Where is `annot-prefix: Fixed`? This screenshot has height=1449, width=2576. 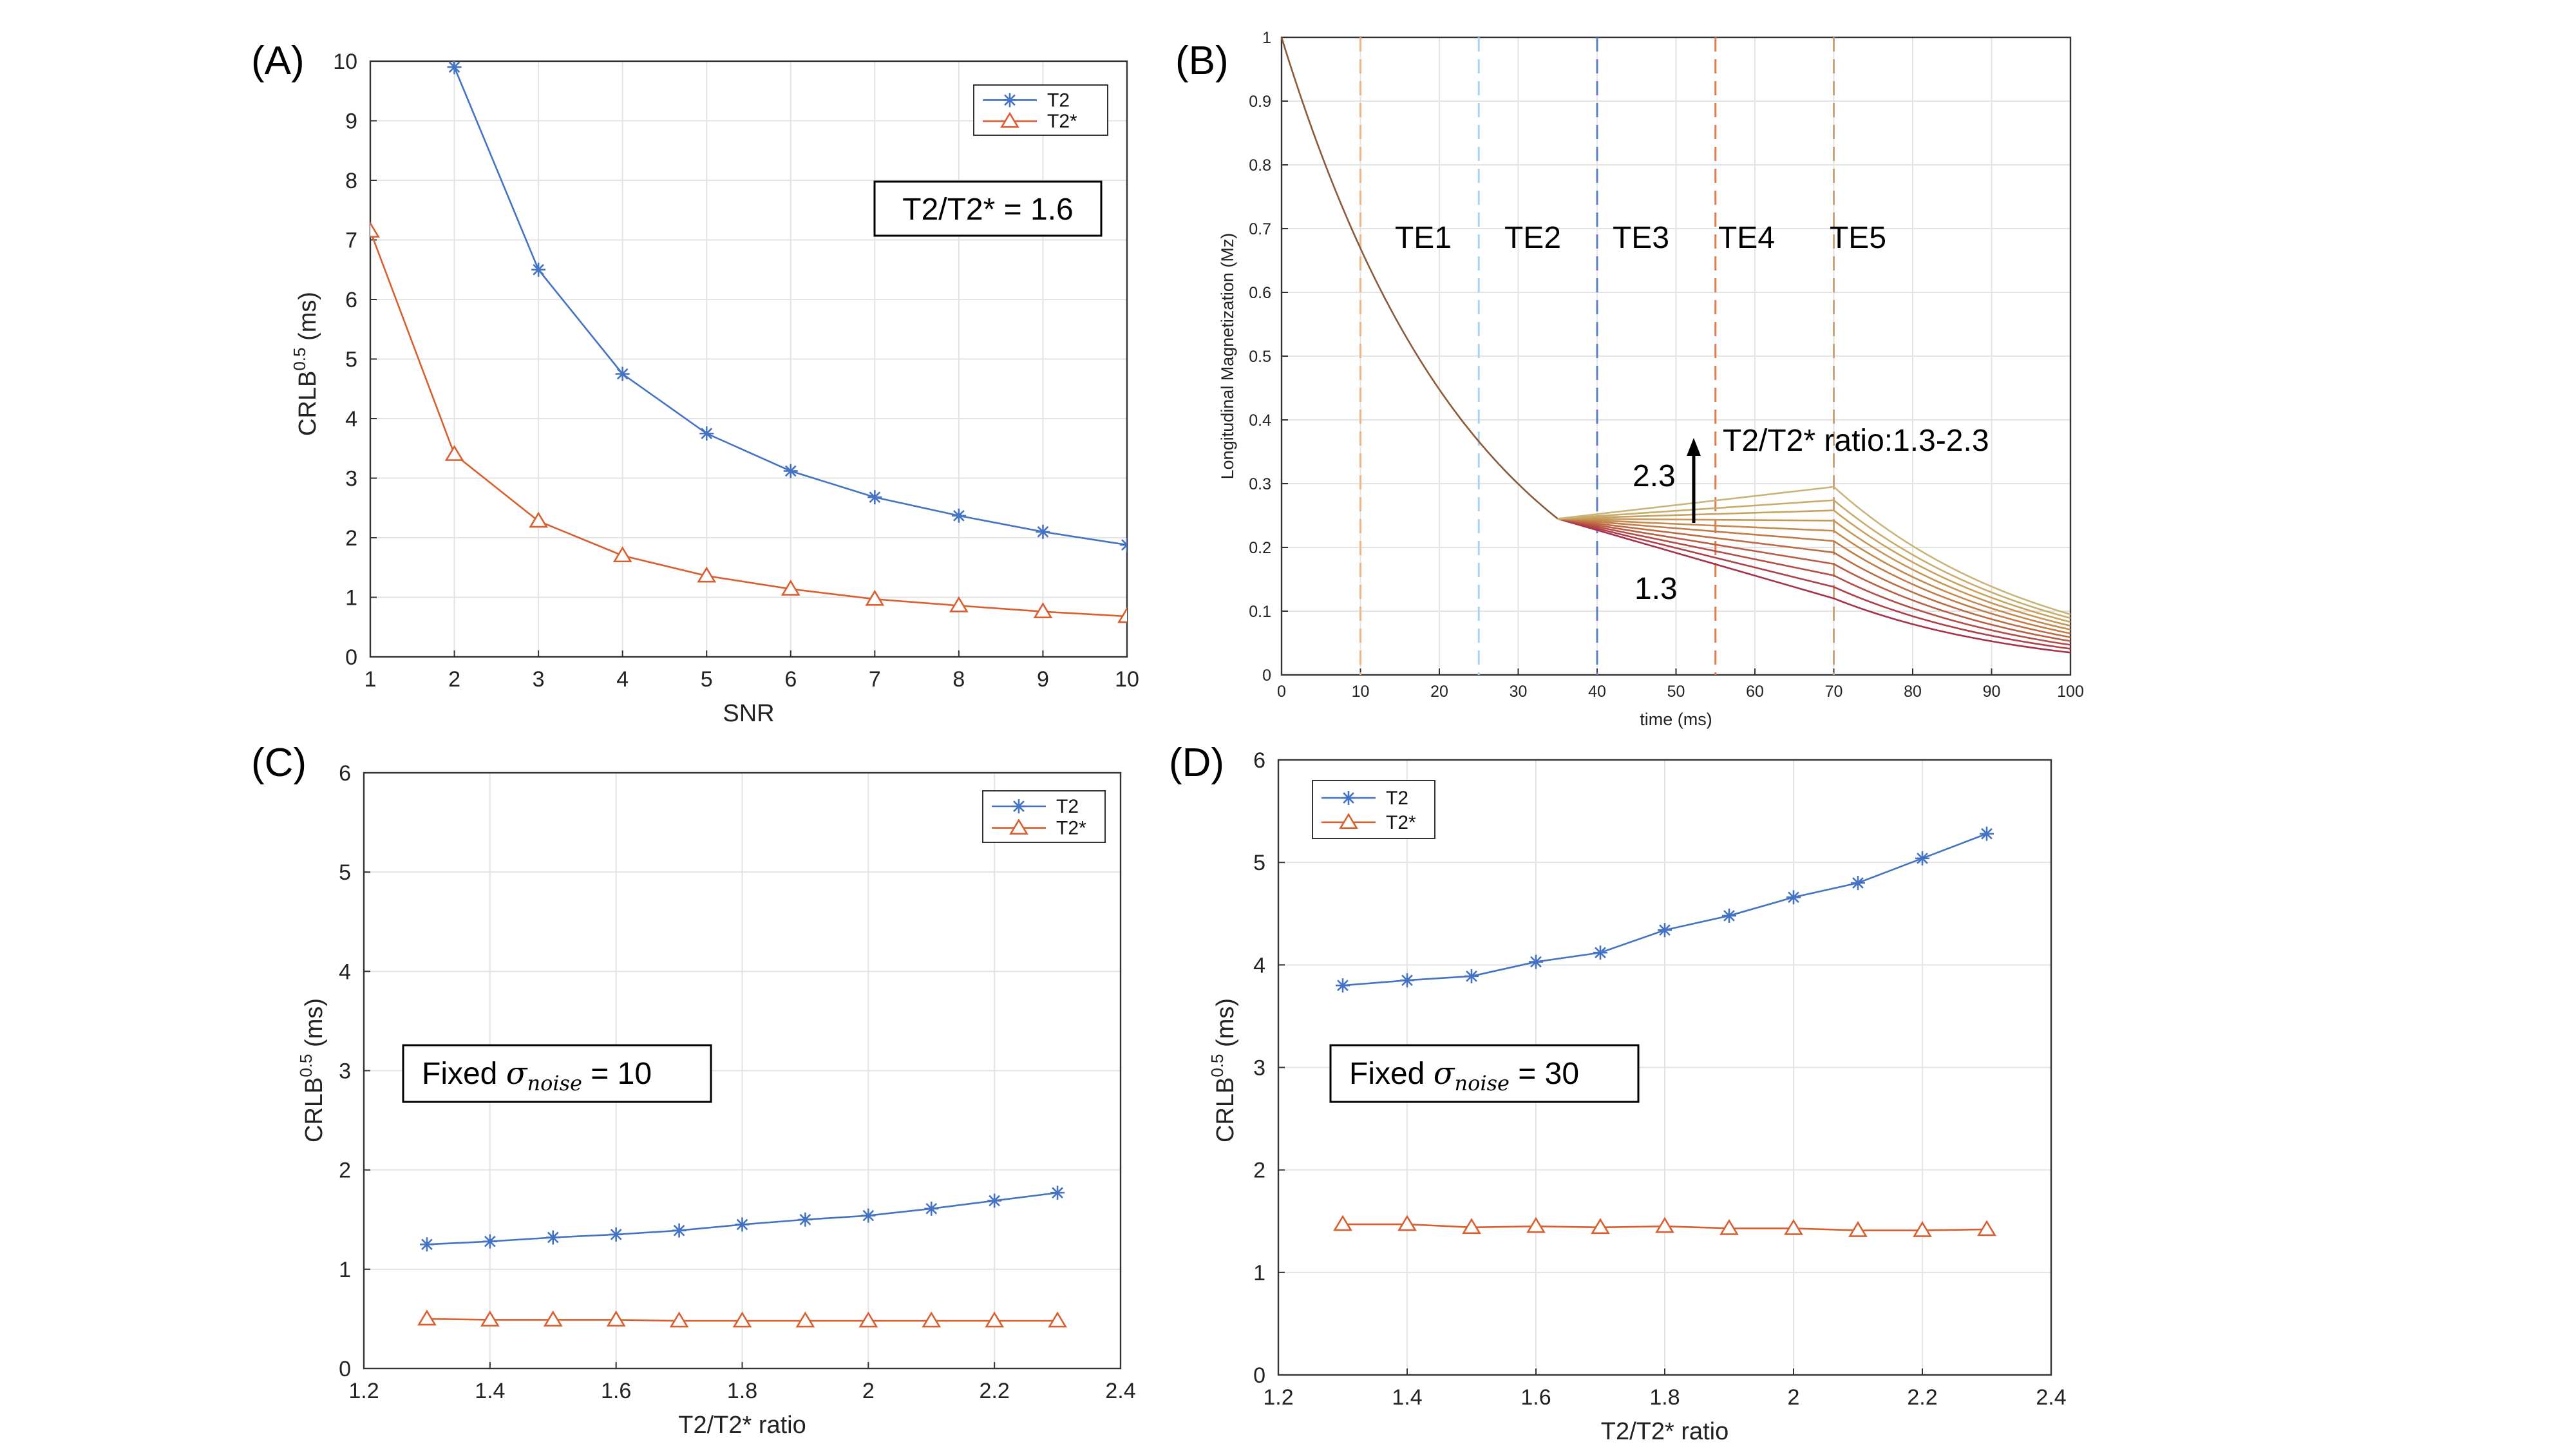 annot-prefix: Fixed is located at coordinates (1391, 1074).